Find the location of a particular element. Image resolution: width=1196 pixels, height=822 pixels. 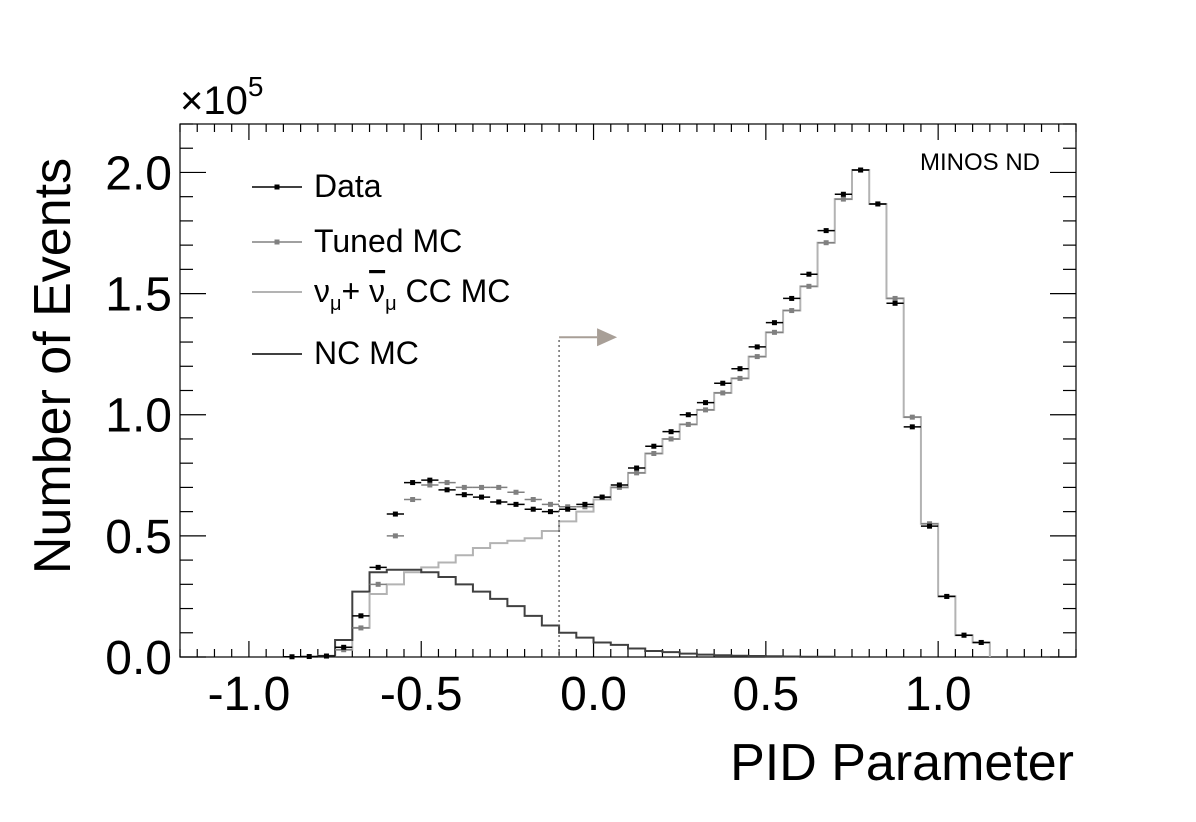

annotation-label: MINOS ND is located at coordinates (980, 162).